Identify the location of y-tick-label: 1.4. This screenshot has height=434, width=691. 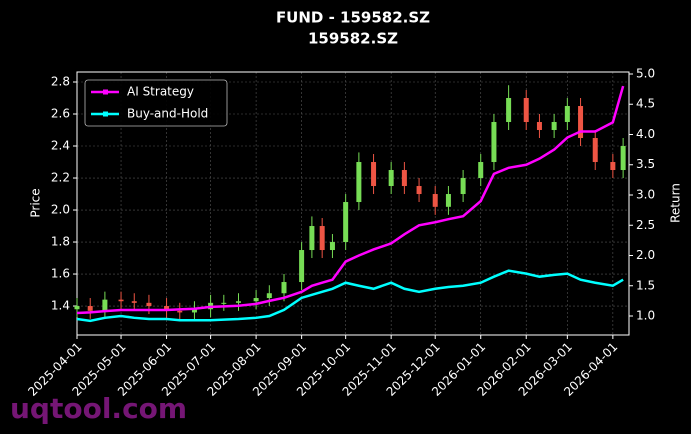
(60, 306).